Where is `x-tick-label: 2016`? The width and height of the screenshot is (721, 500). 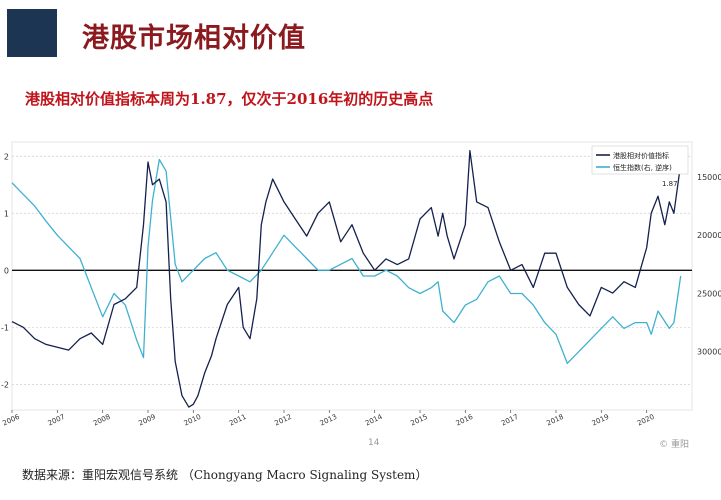
x-tick-label: 2016 is located at coordinates (465, 420).